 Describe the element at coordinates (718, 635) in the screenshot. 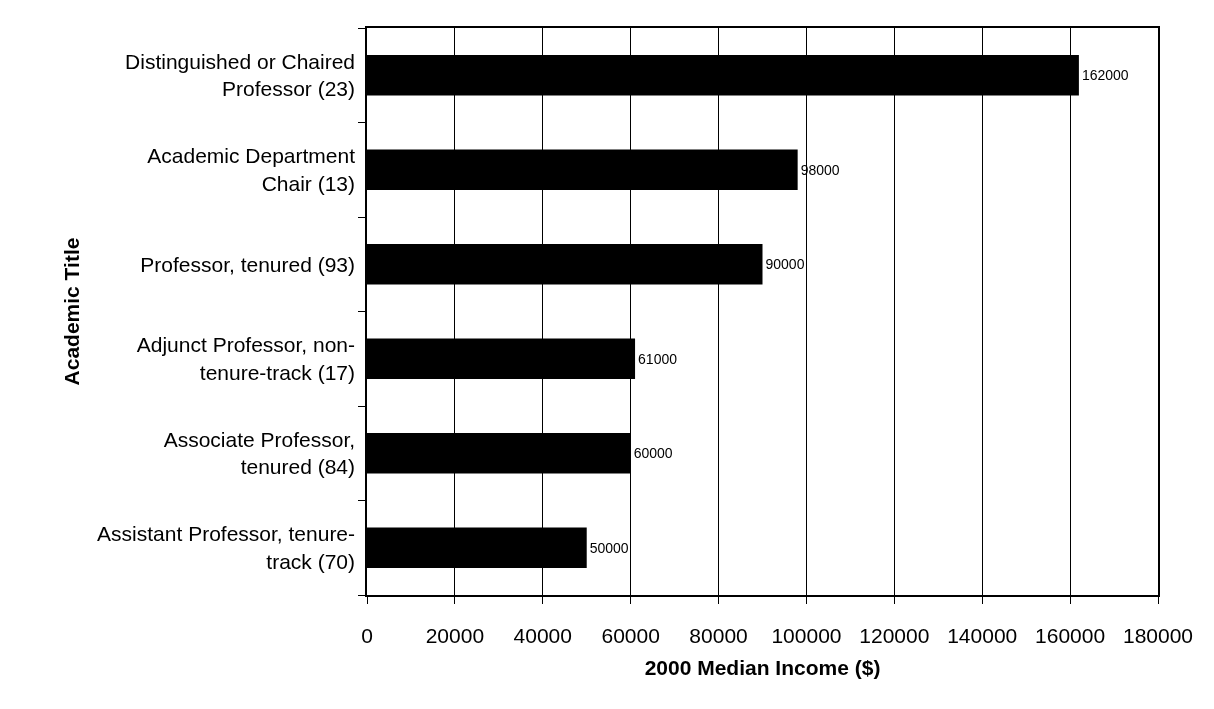

I see `x-tick-label: 80000` at that location.